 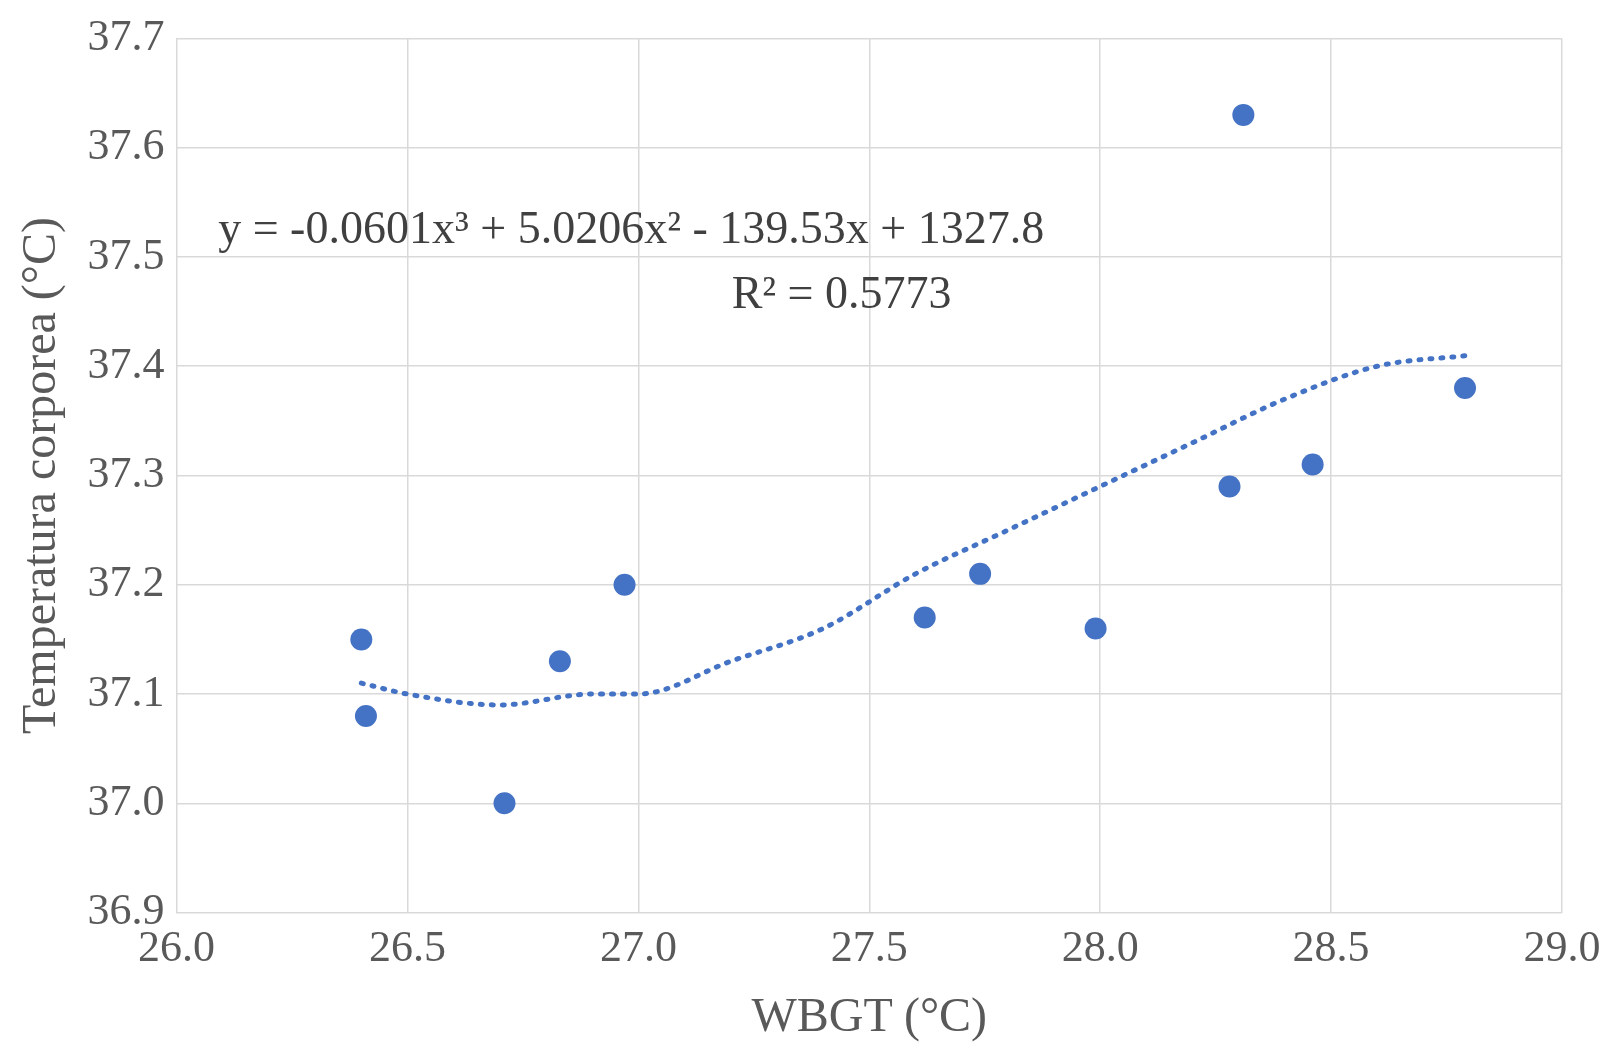 I want to click on annotation: y = -0.0601x³ + 5.0206x² - 139.53x + 1327.8, so click(x=631, y=227).